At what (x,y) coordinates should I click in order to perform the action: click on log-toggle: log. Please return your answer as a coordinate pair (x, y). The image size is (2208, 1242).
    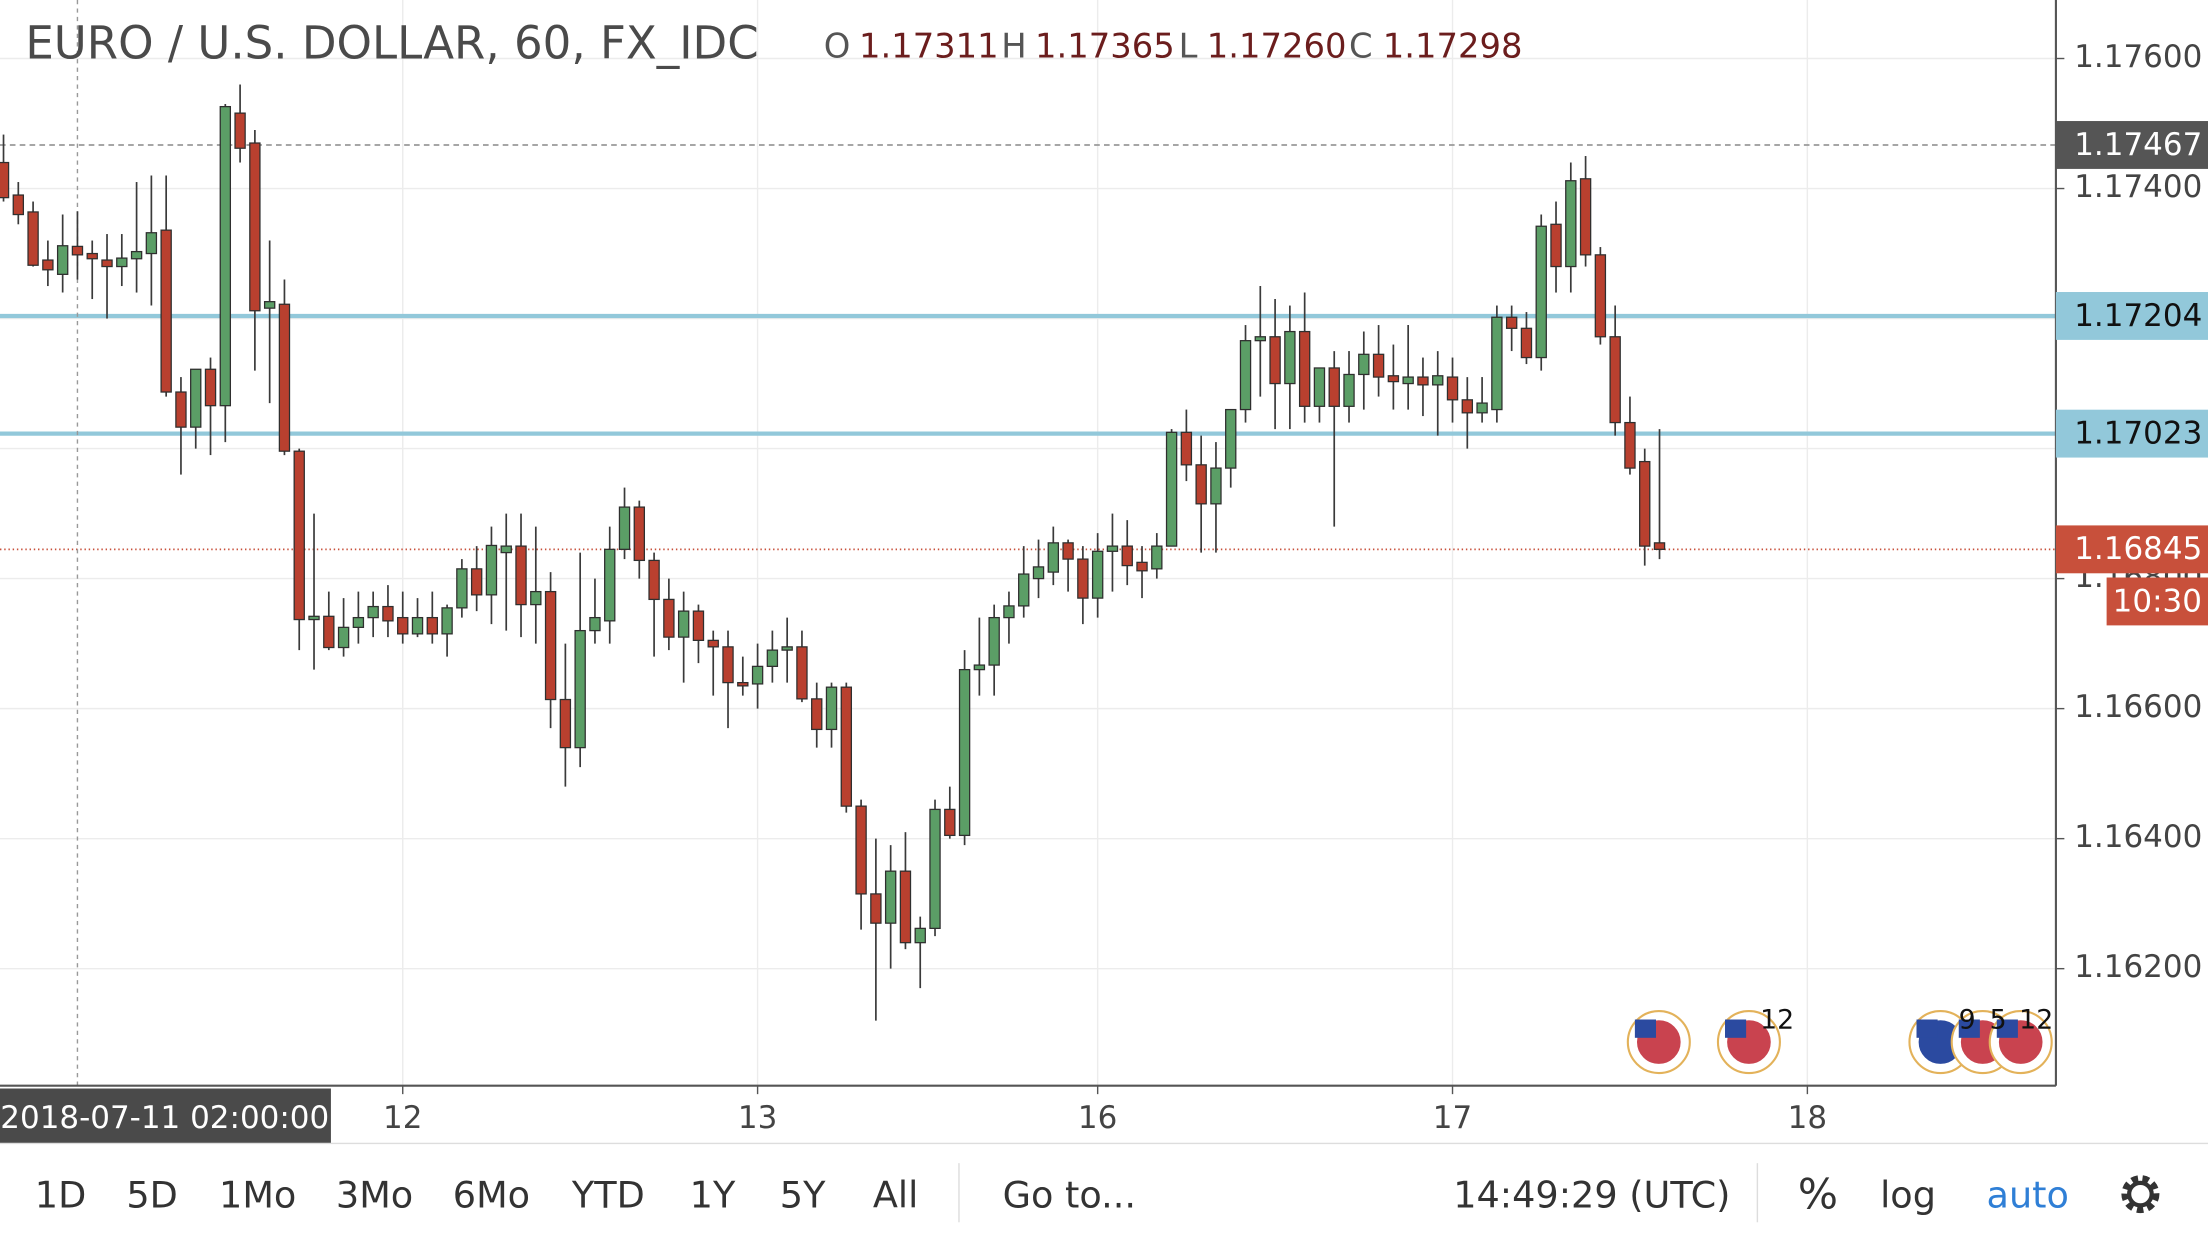
    Looking at the image, I should click on (1908, 1194).